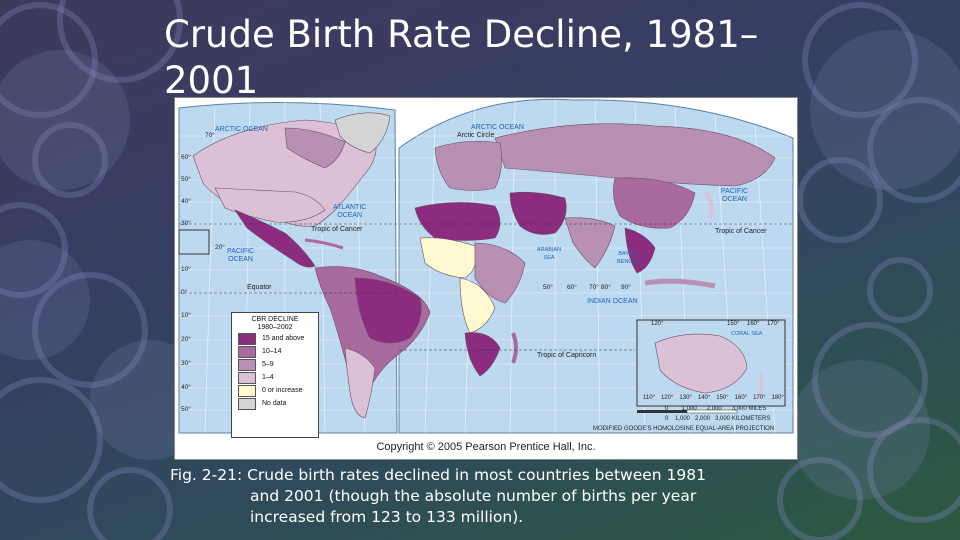 The image size is (960, 540). Describe the element at coordinates (685, 398) in the screenshot. I see `inset-bottom-label: 130°` at that location.